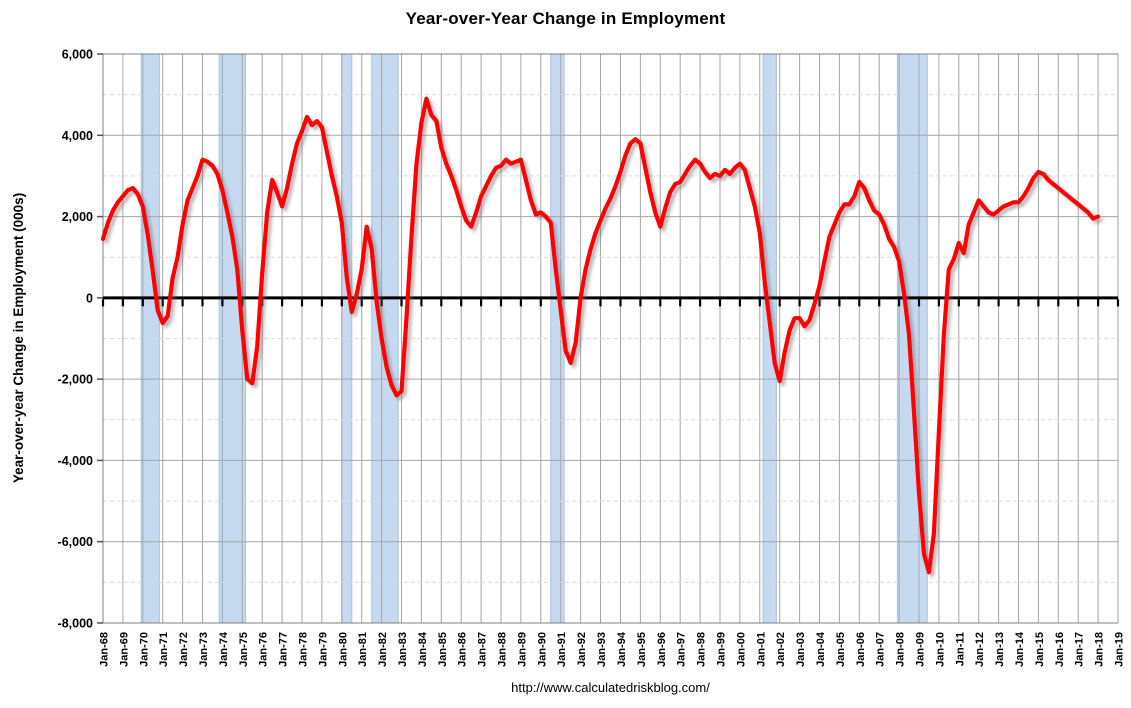  I want to click on x-tick-label: Jan-82, so click(383, 649).